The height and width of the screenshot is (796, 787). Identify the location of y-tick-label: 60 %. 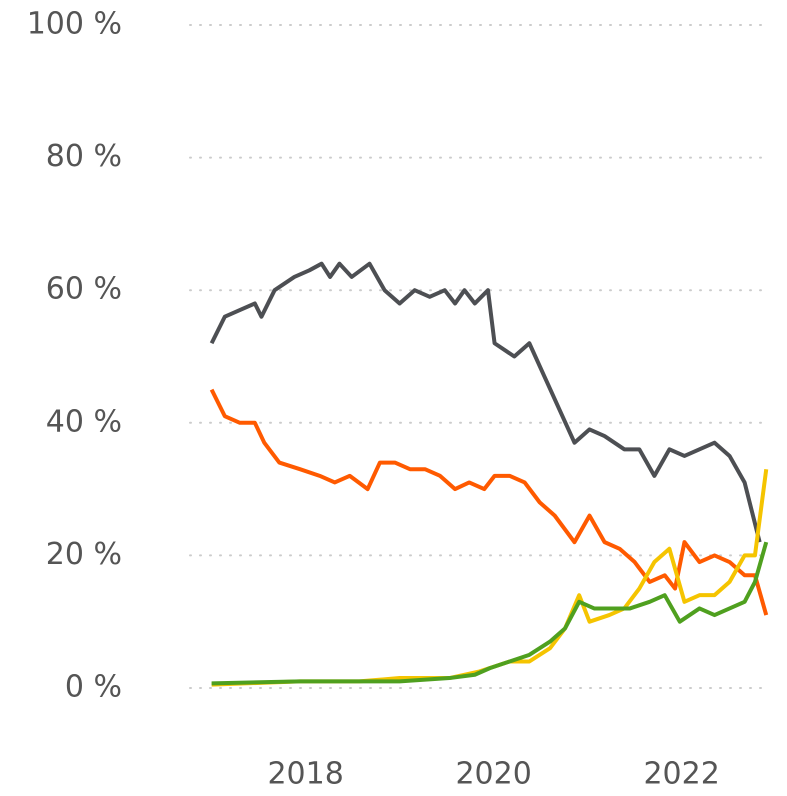
(84, 289).